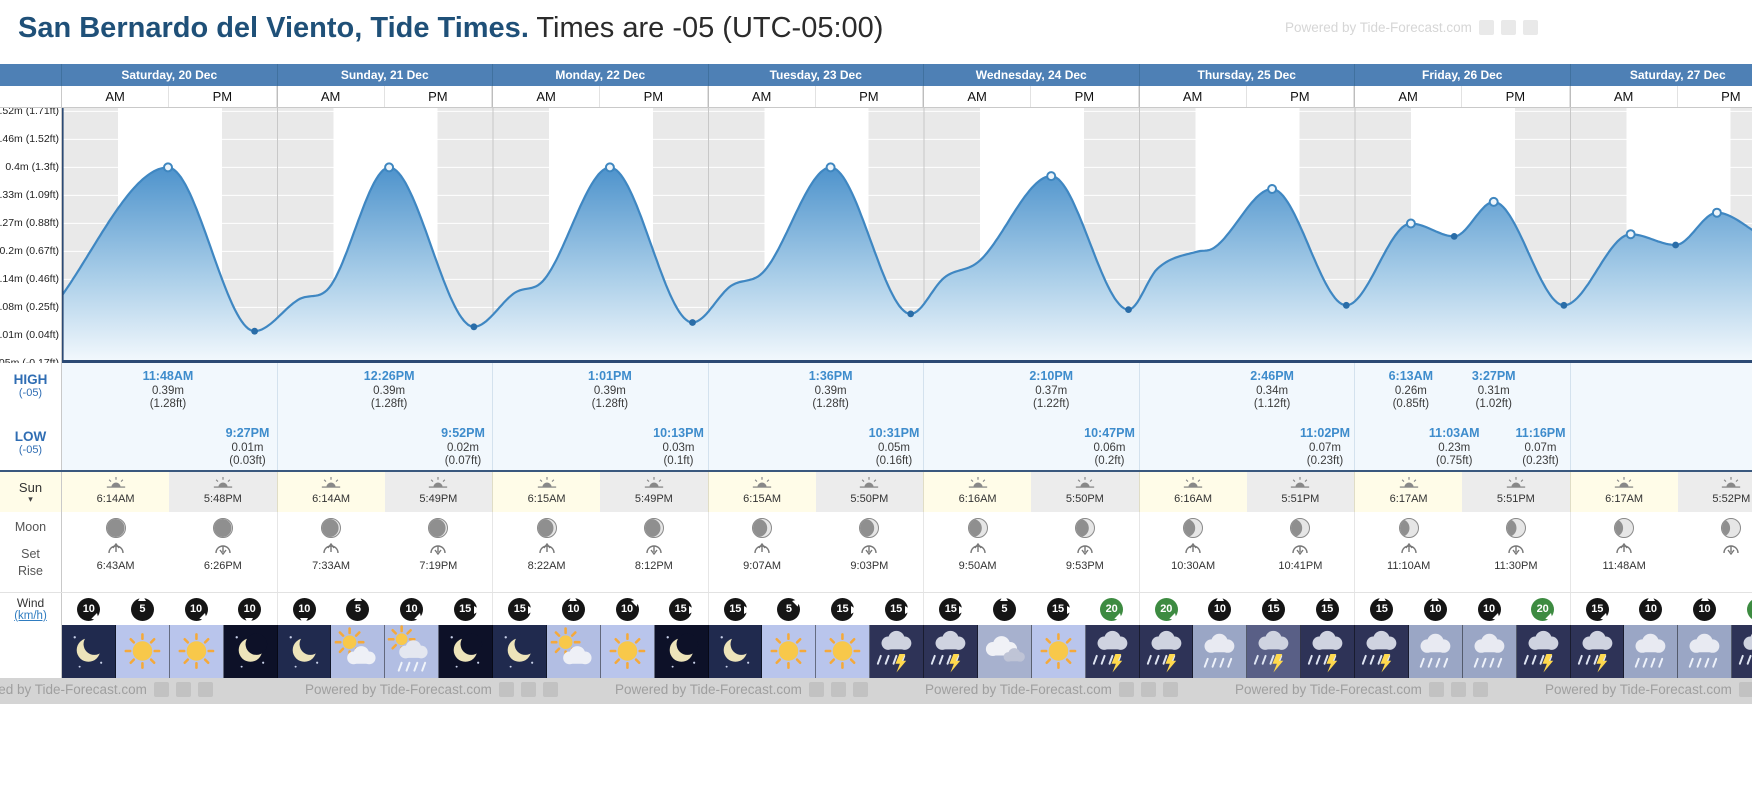 The width and height of the screenshot is (1752, 787). What do you see at coordinates (609, 390) in the screenshot?
I see `tide-height-m: 0.39m` at bounding box center [609, 390].